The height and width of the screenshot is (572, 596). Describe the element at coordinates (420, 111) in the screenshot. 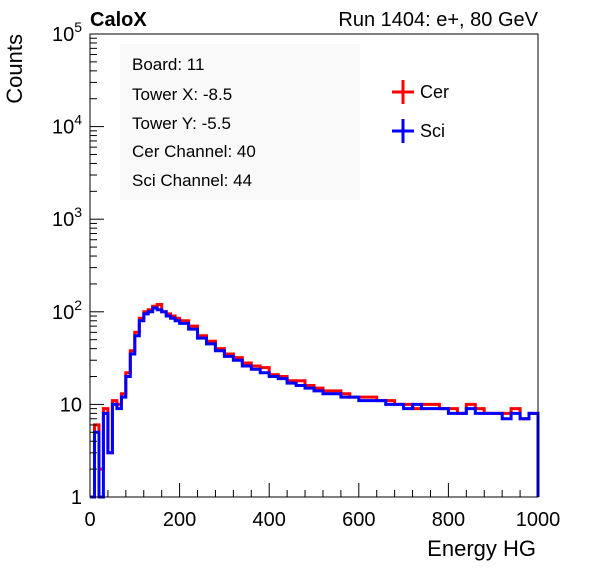

I see `legend: Cer Sci` at that location.